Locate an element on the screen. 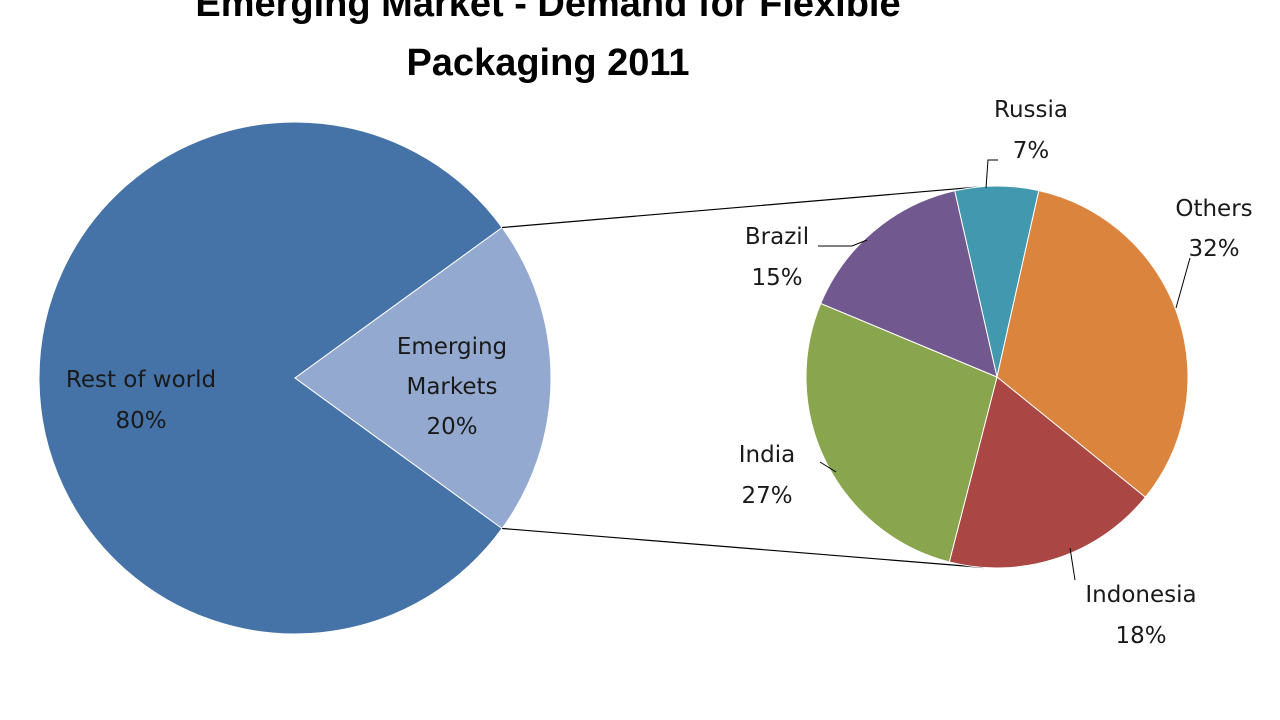 This screenshot has height=720, width=1280. leader-line-indonesia is located at coordinates (1072, 564).